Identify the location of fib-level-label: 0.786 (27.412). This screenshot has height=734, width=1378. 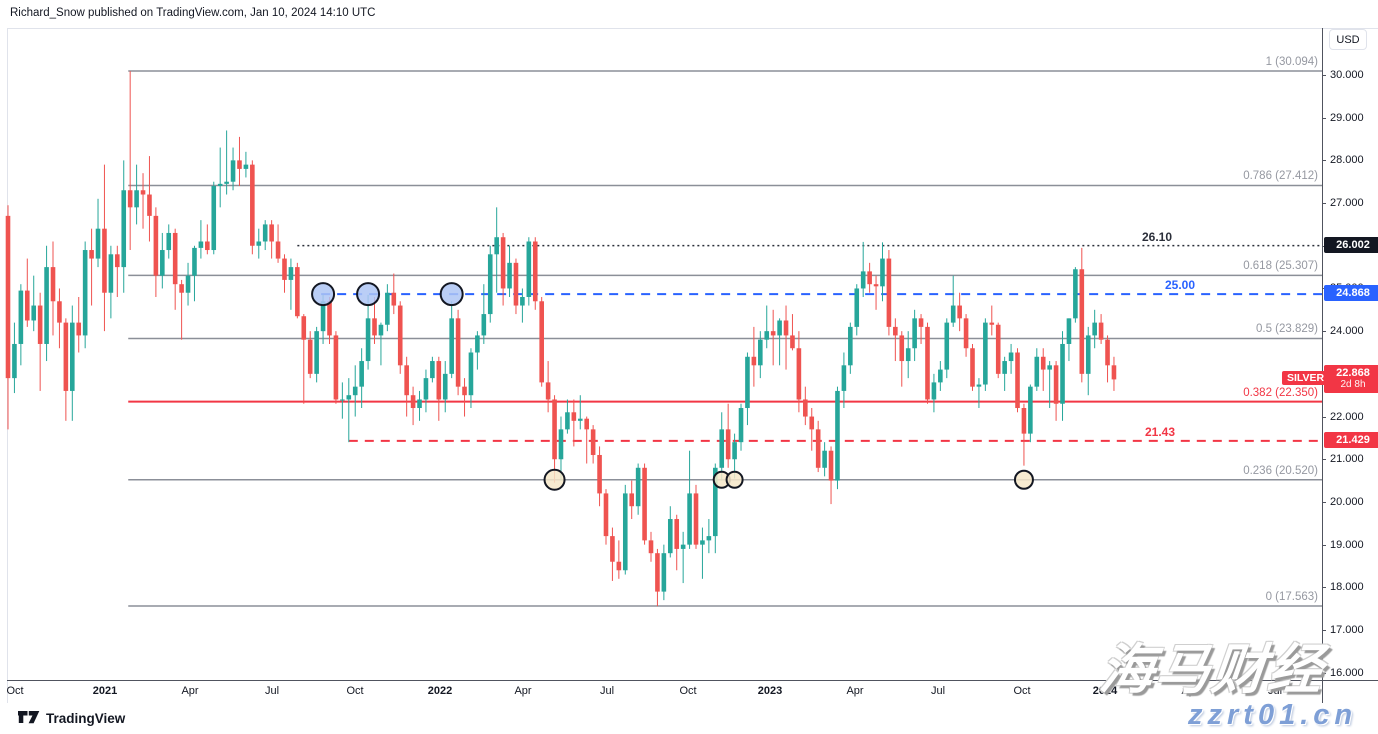
(1280, 176).